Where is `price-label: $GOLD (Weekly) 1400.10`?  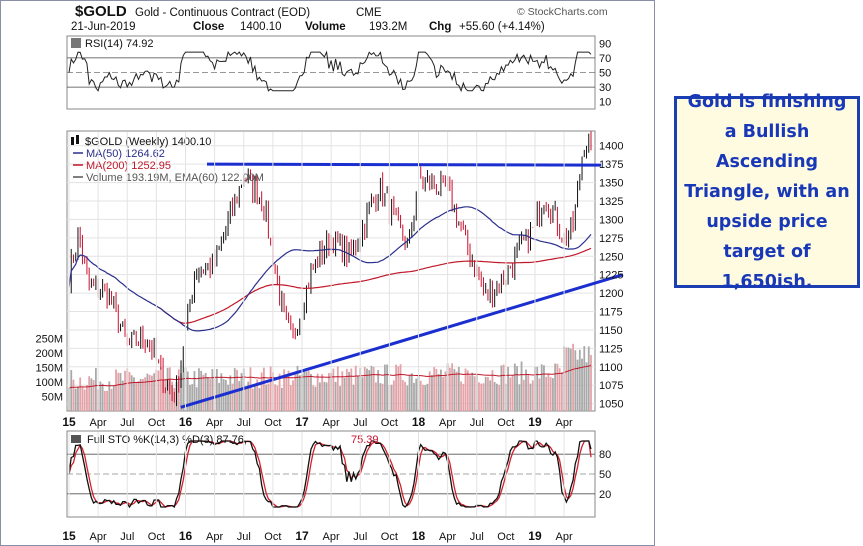 price-label: $GOLD (Weekly) 1400.10 is located at coordinates (148, 142).